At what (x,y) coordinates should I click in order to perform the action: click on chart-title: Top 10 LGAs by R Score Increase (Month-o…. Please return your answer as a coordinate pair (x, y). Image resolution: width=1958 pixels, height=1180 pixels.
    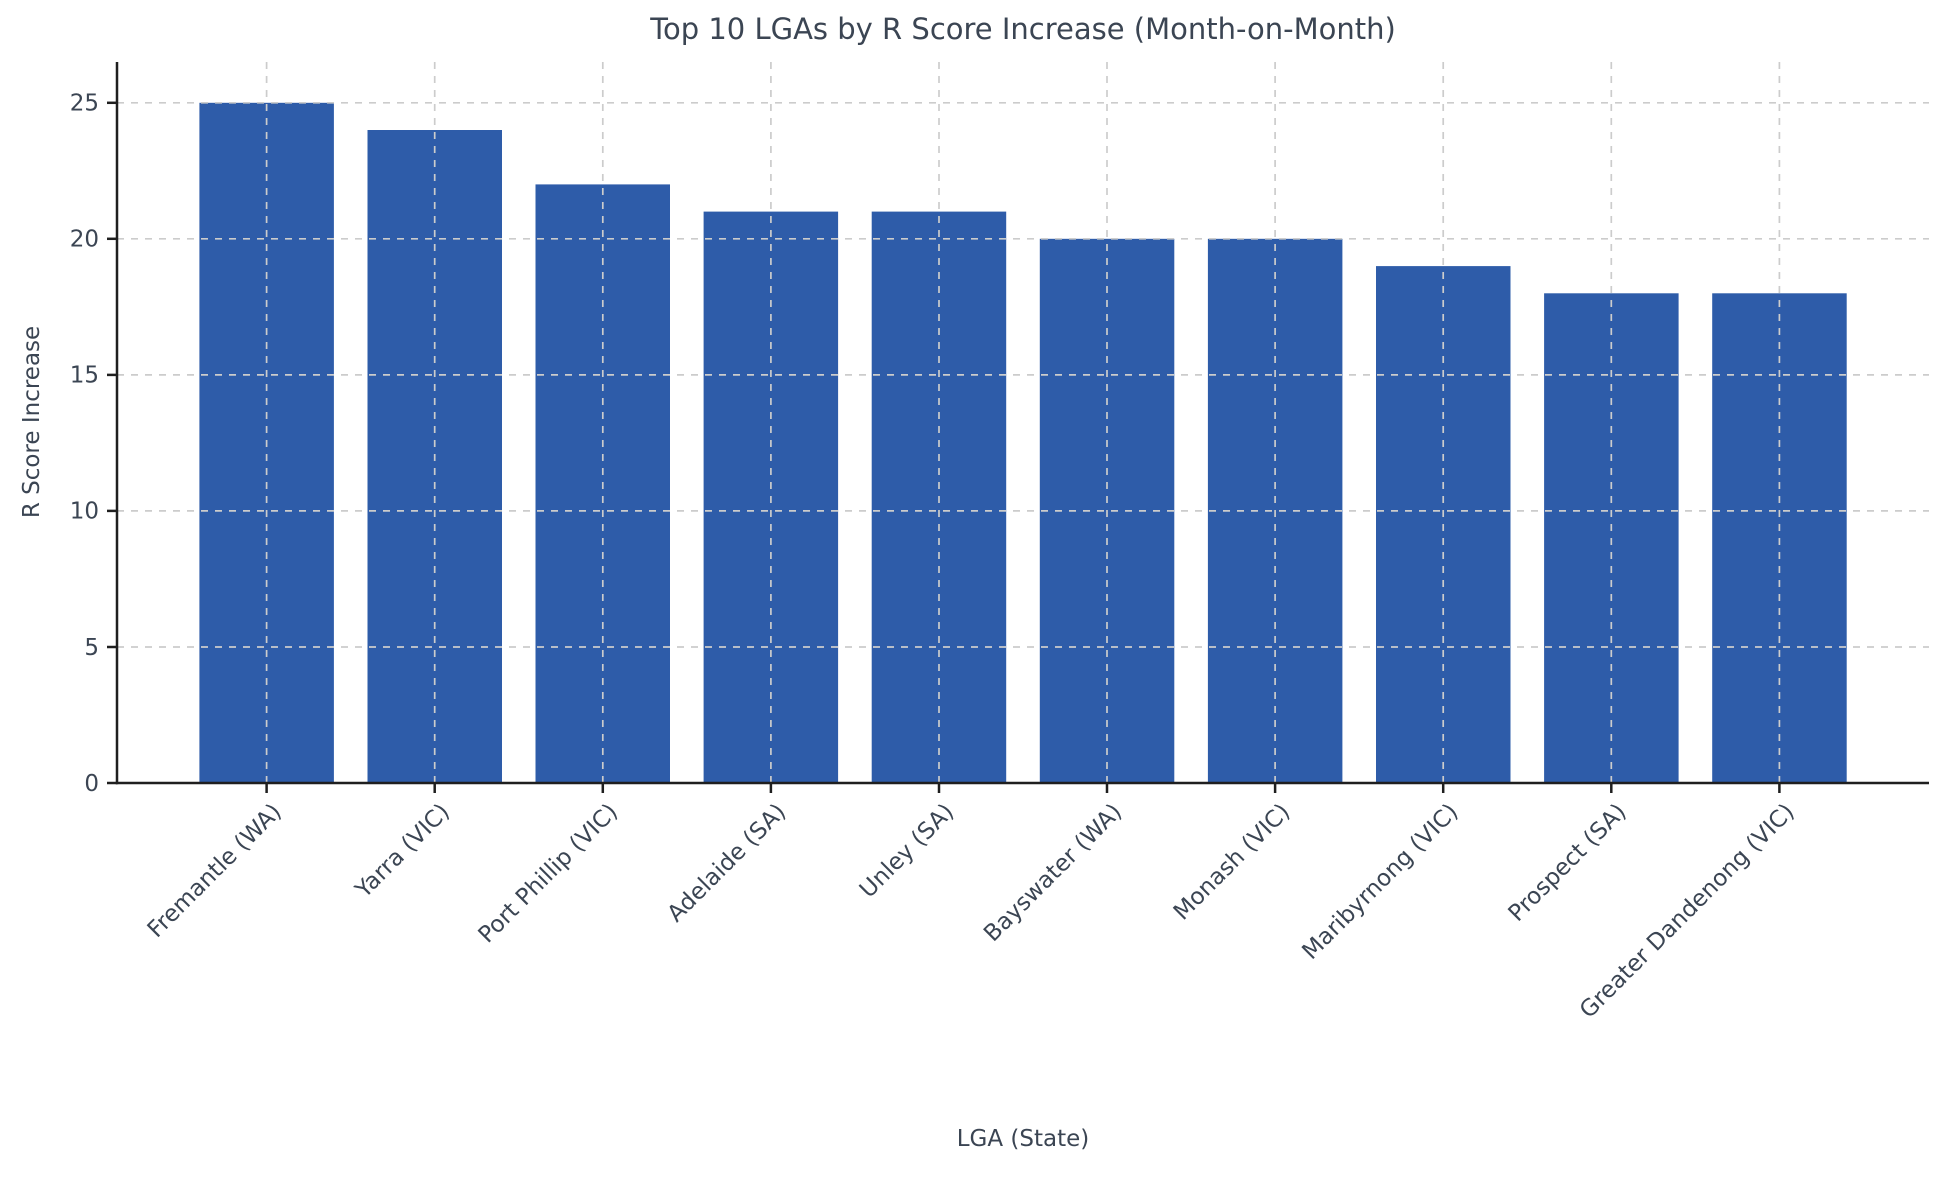
    Looking at the image, I should click on (1023, 29).